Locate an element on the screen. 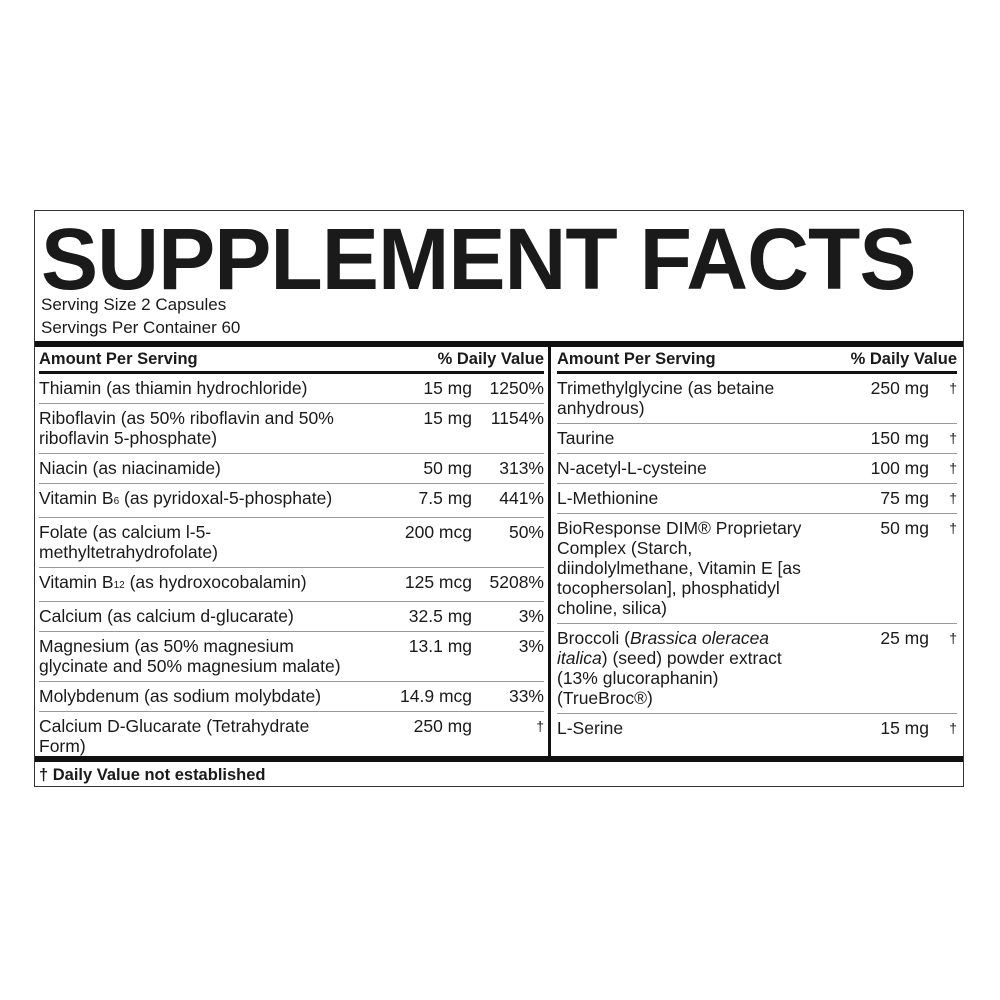 This screenshot has height=1000, width=1000. servings-per-container: Servings Per Container 60 is located at coordinates (141, 327).